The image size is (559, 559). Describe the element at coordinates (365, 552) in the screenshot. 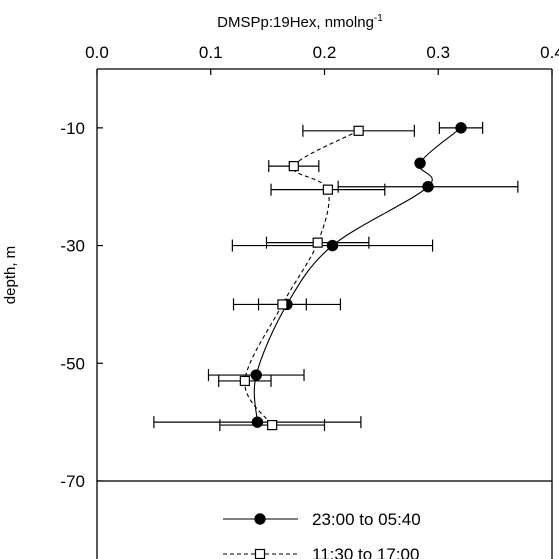

I see `legend-label: 11:30 to 17:00` at that location.